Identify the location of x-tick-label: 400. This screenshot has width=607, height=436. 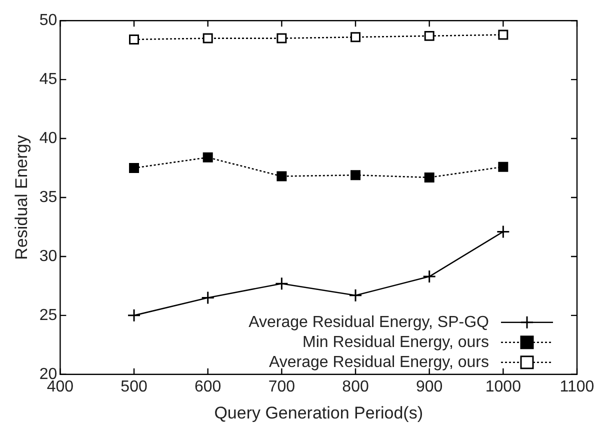
(60, 387).